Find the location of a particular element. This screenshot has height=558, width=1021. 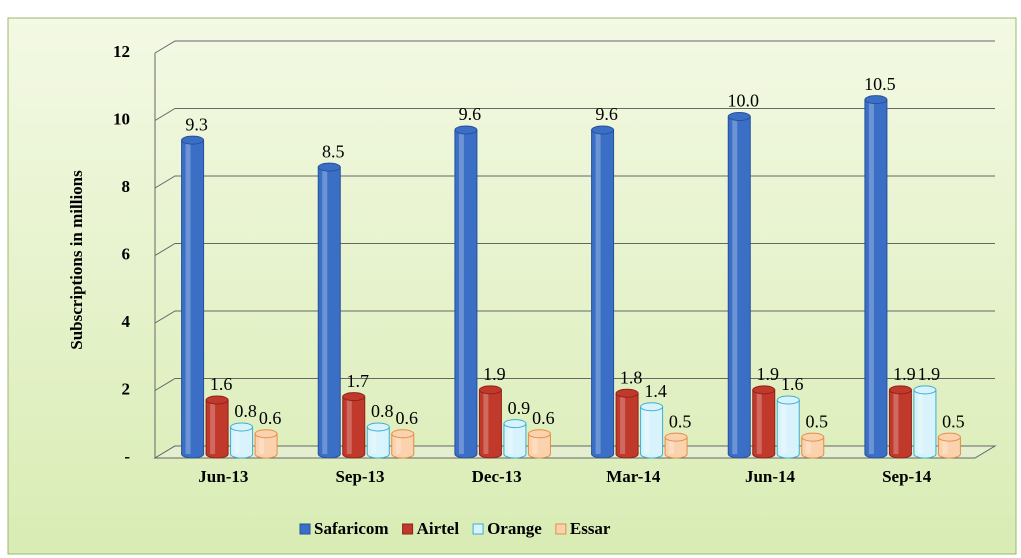

value-label: 1.4 is located at coordinates (655, 391).